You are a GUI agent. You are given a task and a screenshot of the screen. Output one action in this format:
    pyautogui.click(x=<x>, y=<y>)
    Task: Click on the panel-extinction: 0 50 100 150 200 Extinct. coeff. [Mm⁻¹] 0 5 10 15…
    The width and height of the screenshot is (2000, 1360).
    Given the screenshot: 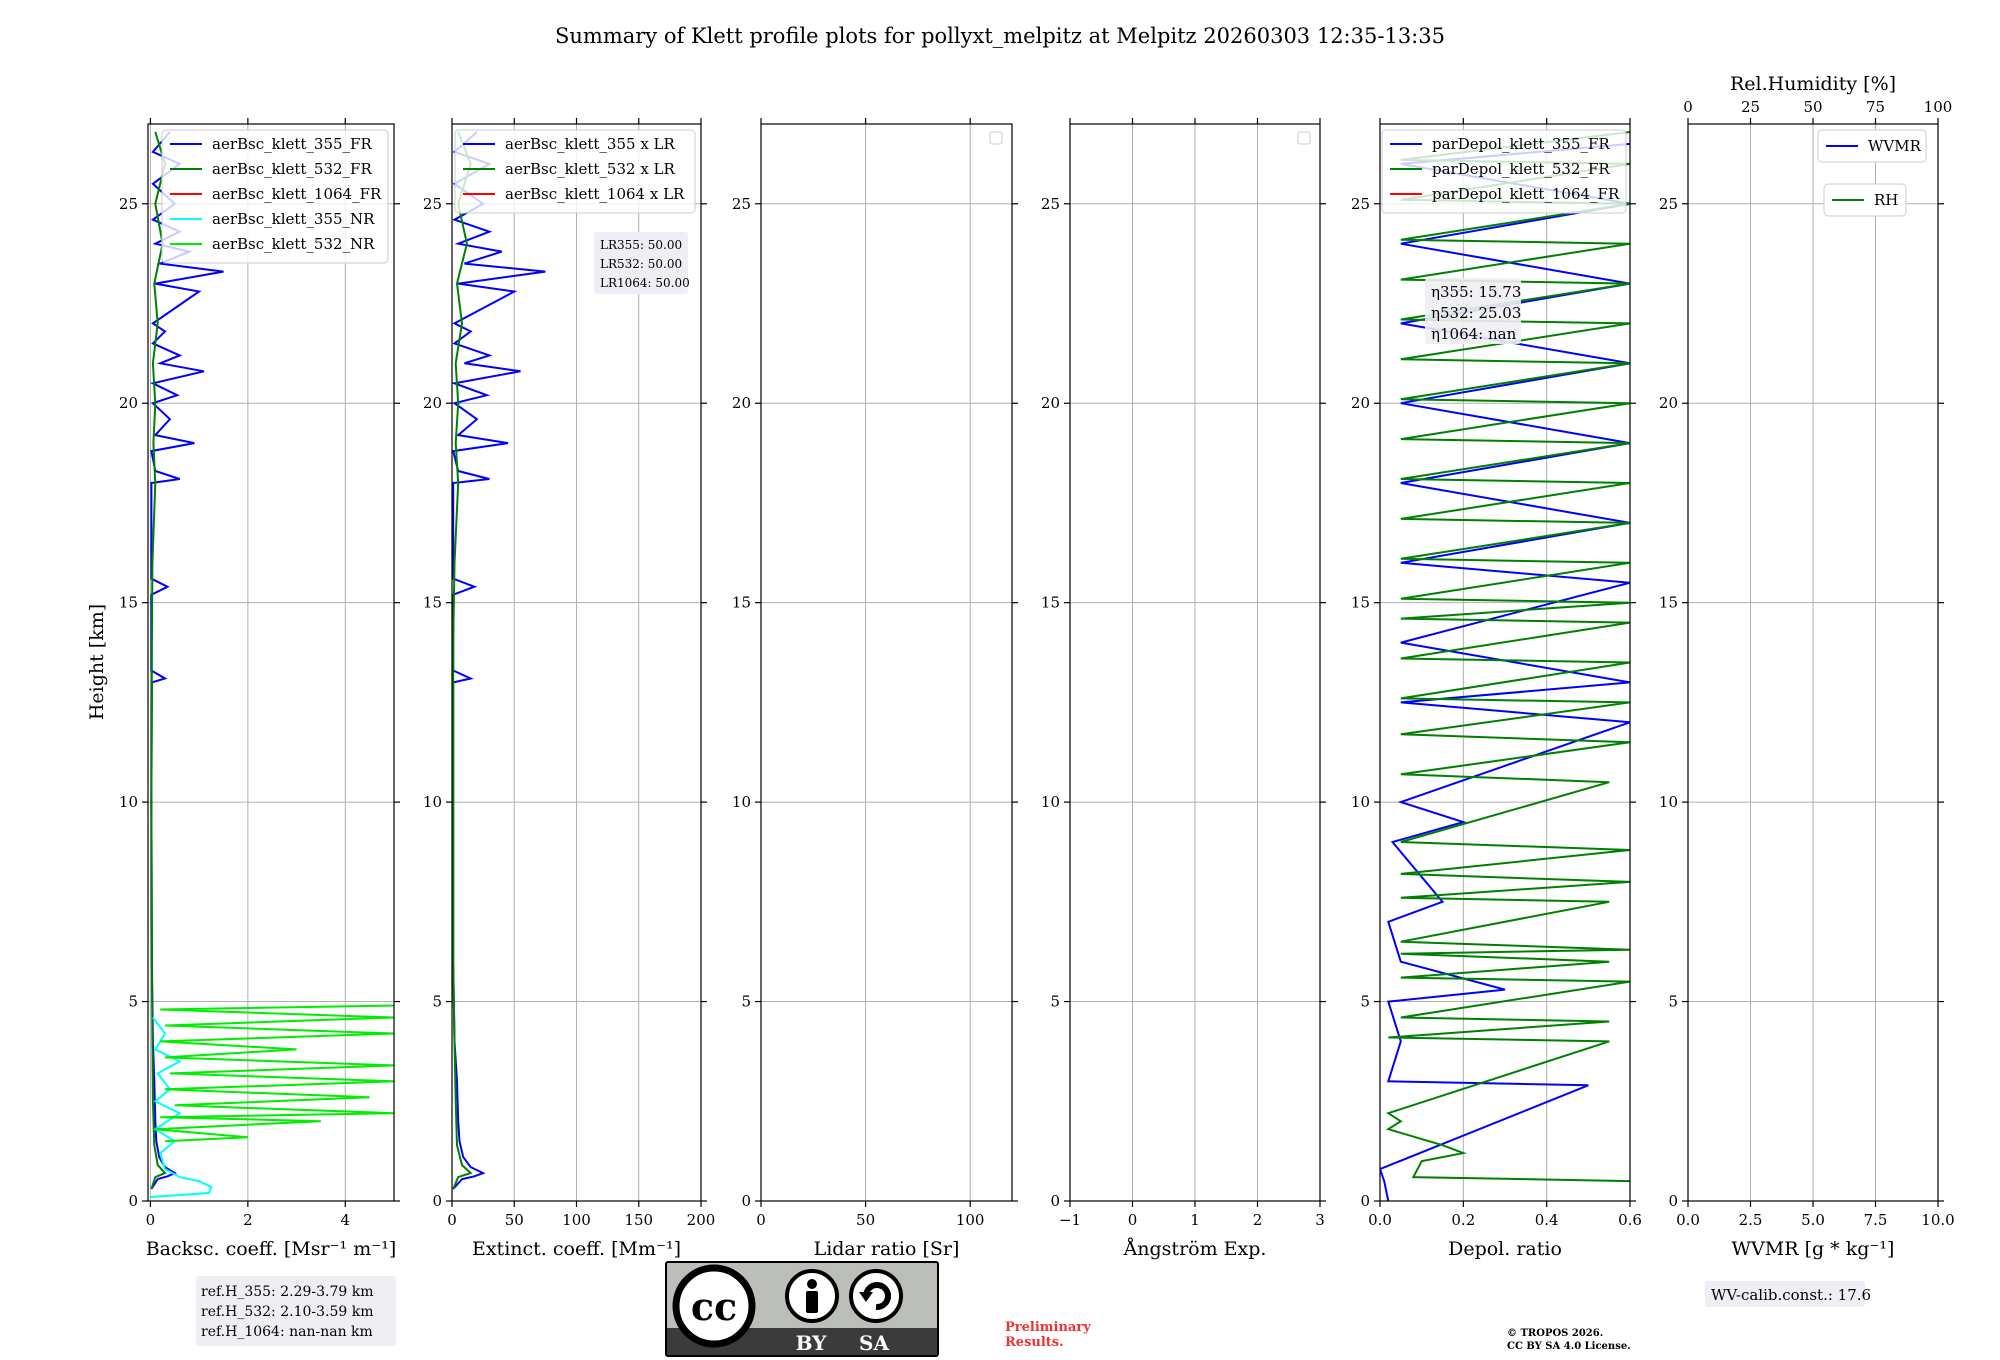 What is the action you would take?
    pyautogui.click(x=569, y=689)
    